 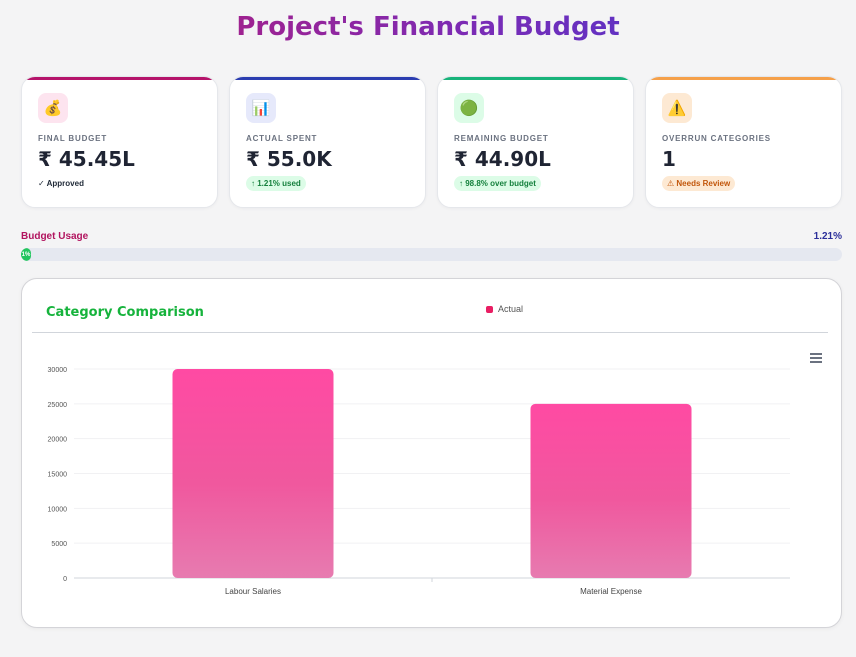 I want to click on card-value: 1, so click(x=669, y=159).